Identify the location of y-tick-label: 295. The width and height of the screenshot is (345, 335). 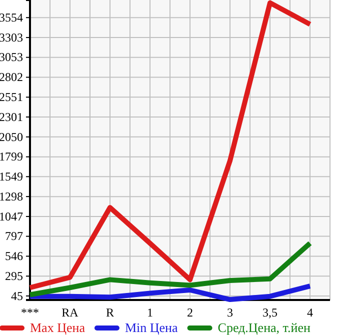
(14, 275).